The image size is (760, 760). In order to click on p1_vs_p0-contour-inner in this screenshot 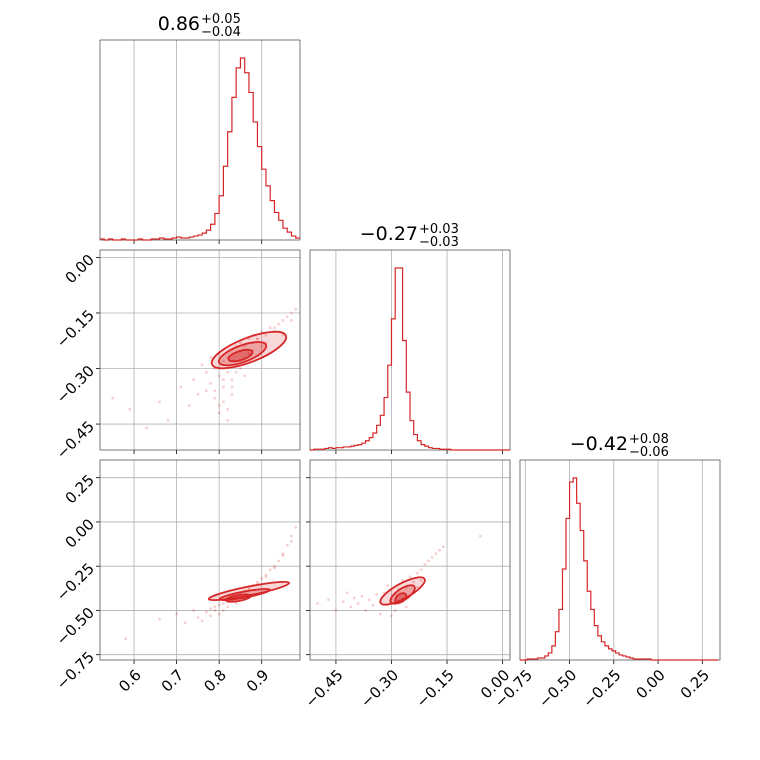, I will do `click(240, 355)`.